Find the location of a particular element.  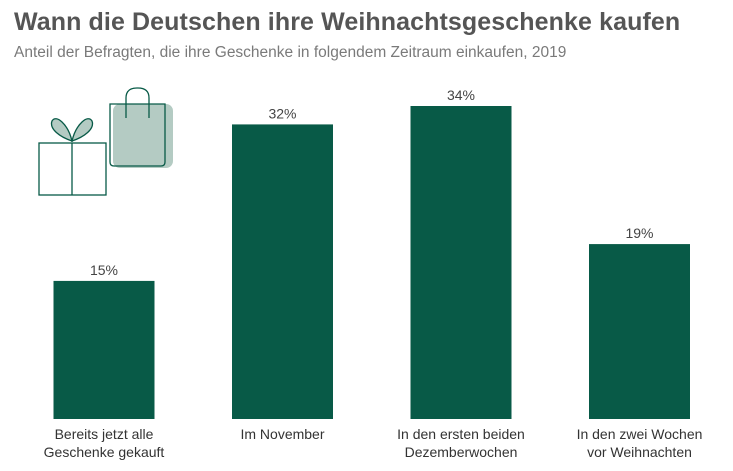

shopping-bag-icon is located at coordinates (141, 127).